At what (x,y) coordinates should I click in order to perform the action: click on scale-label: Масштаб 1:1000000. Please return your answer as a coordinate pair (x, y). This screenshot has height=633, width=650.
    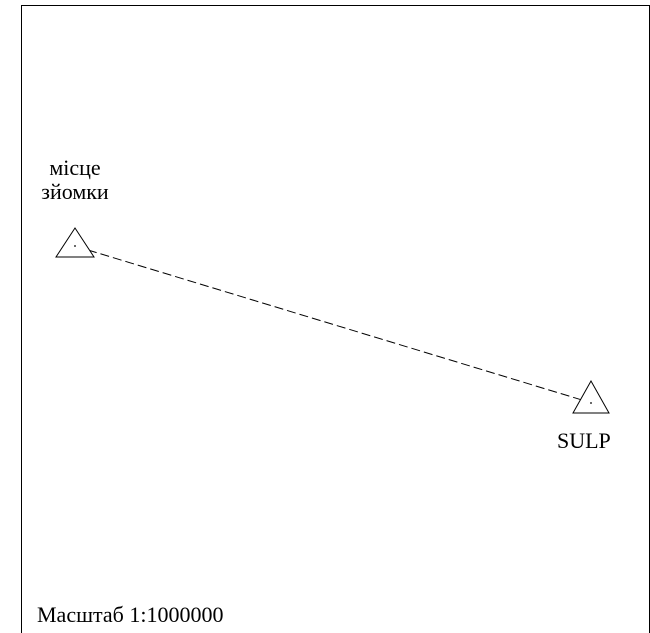
    Looking at the image, I should click on (130, 614).